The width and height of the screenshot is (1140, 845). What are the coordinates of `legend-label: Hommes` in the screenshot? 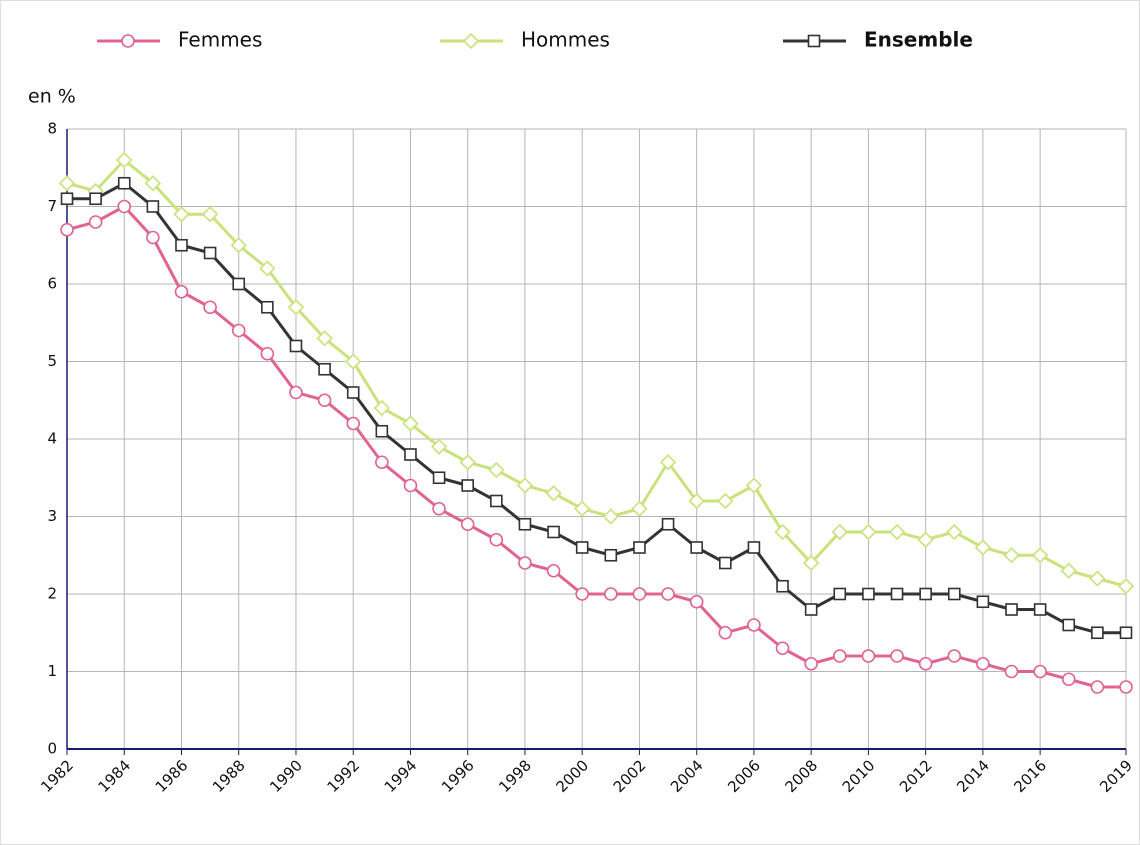 It's located at (565, 40).